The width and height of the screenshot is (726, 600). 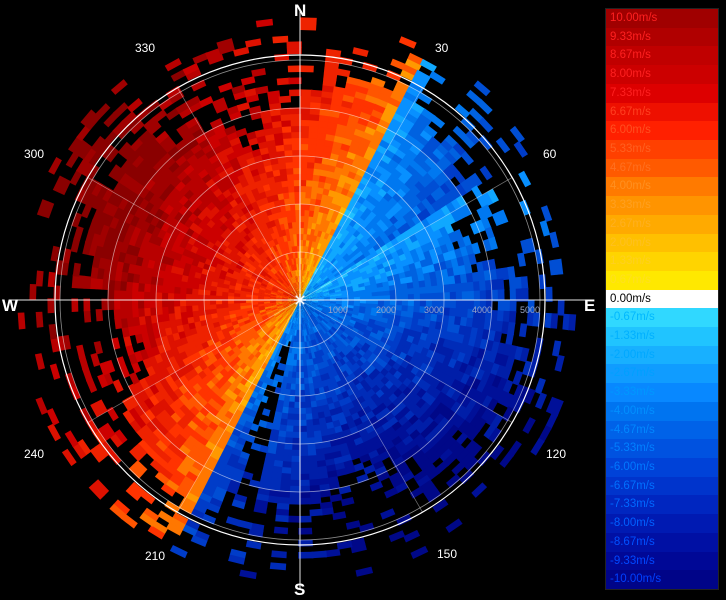 What do you see at coordinates (630, 223) in the screenshot?
I see `legend-label: 2.67m/s` at bounding box center [630, 223].